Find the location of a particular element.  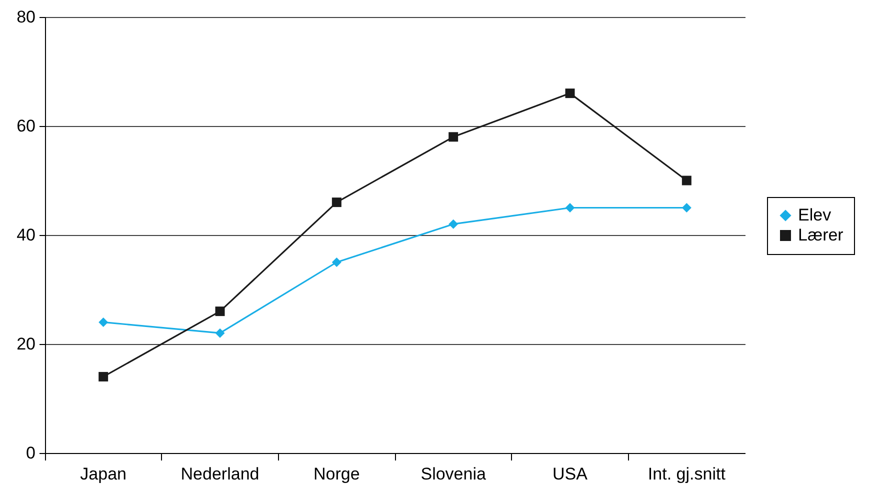

x-tick-label: Nederland is located at coordinates (220, 474).